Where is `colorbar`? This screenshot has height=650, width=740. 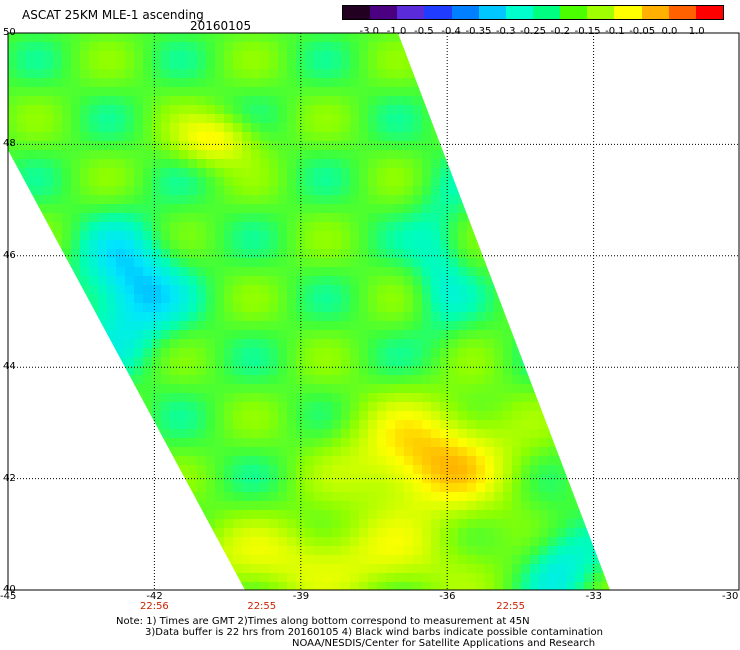
colorbar is located at coordinates (533, 12).